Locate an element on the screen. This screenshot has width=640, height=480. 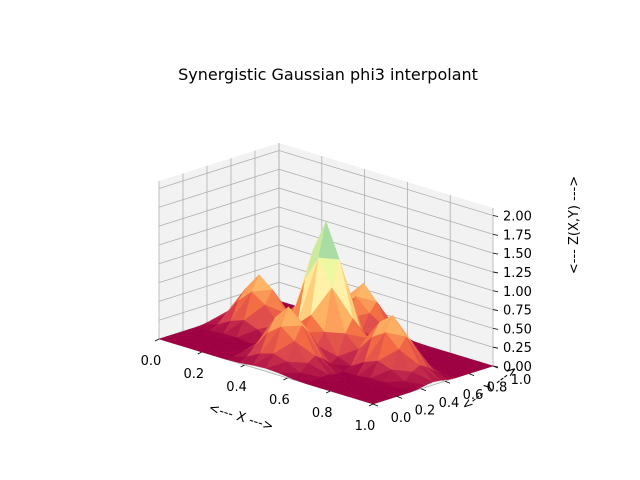
x-tick-label: 0.4 is located at coordinates (236, 387).